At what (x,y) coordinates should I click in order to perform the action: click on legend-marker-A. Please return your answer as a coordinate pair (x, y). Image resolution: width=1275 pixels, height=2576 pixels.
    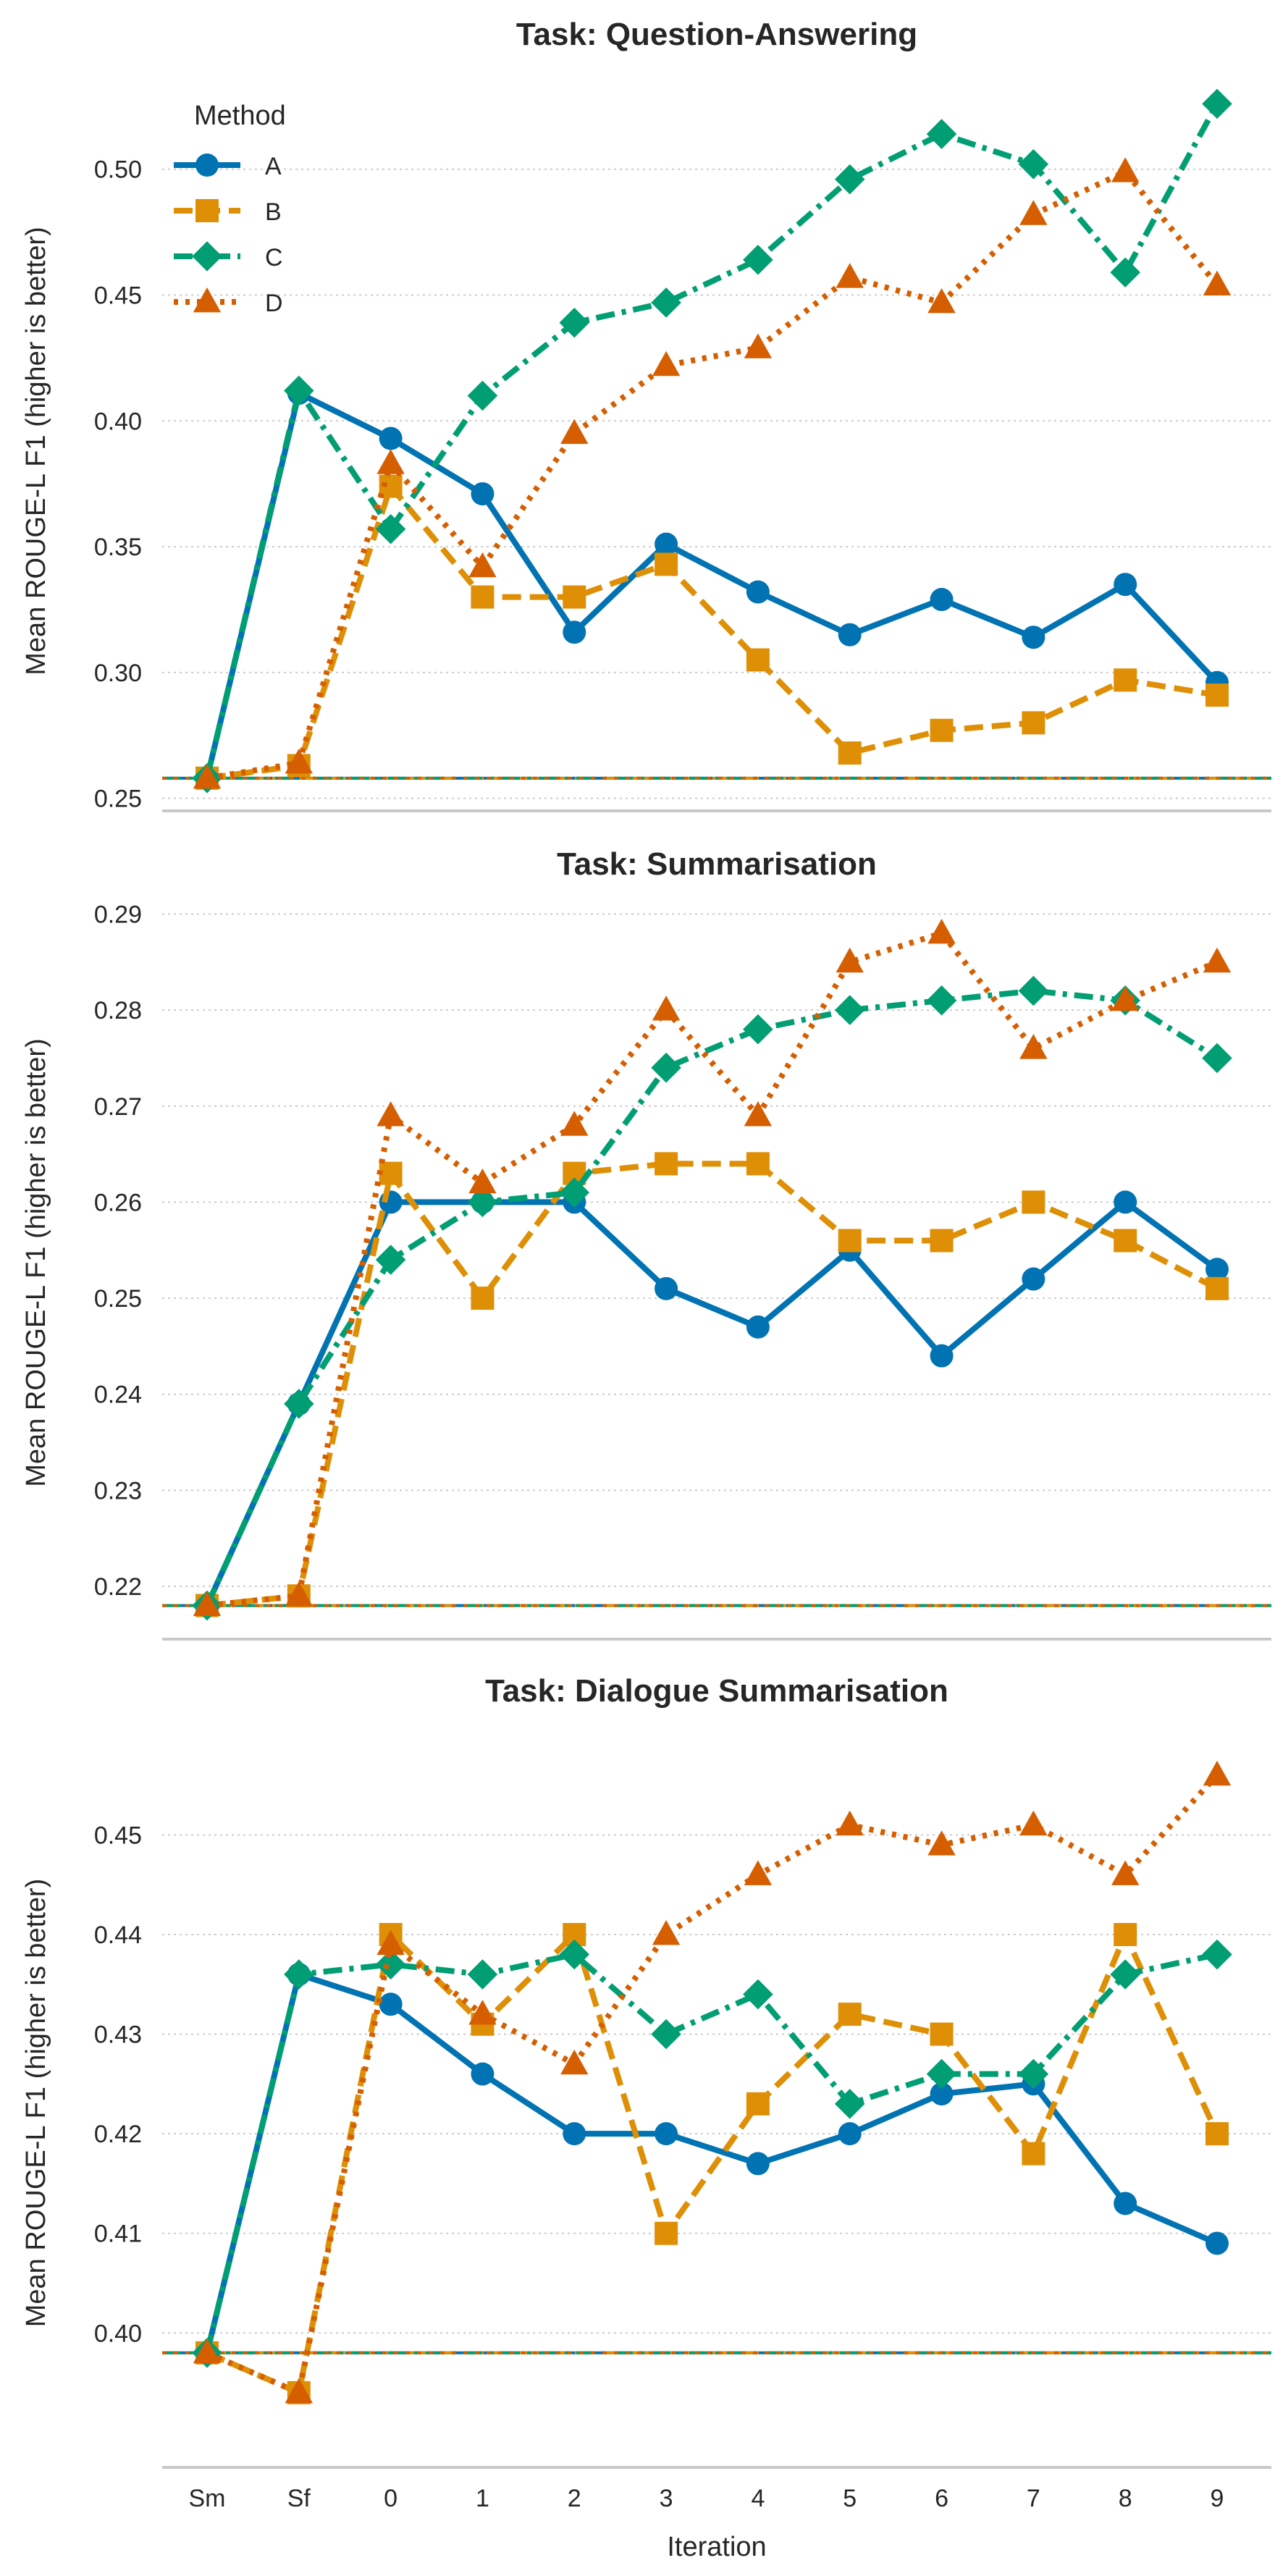
    Looking at the image, I should click on (207, 165).